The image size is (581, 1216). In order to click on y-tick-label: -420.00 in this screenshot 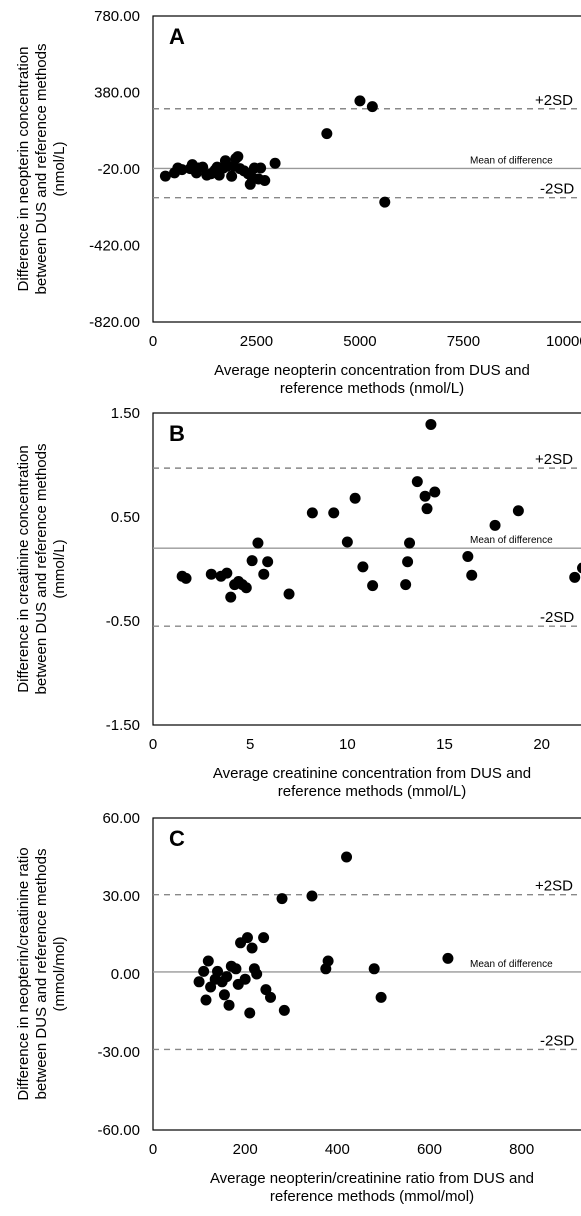, I will do `click(114, 246)`.